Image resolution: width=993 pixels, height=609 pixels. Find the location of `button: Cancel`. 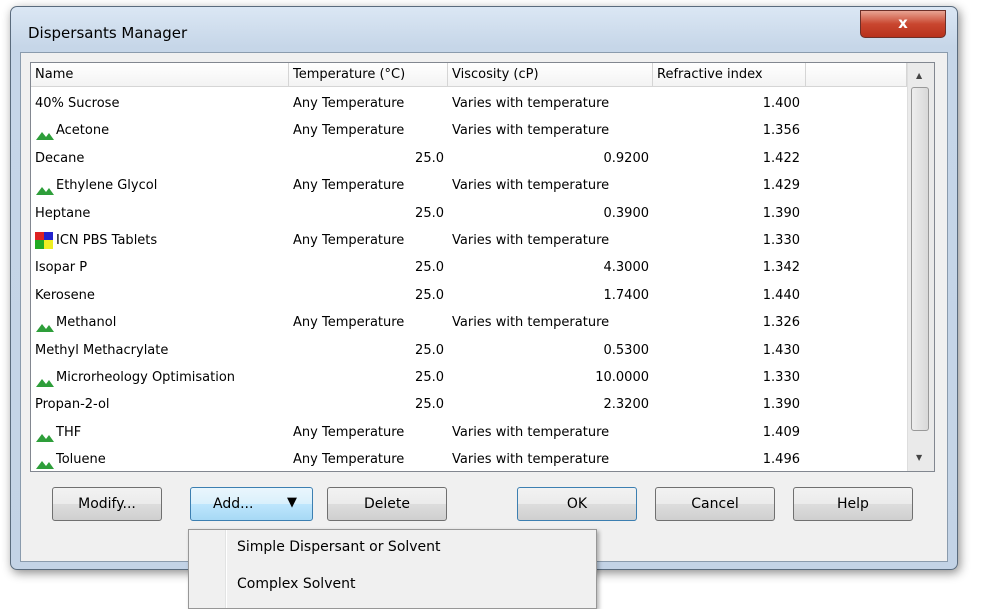

button: Cancel is located at coordinates (715, 504).